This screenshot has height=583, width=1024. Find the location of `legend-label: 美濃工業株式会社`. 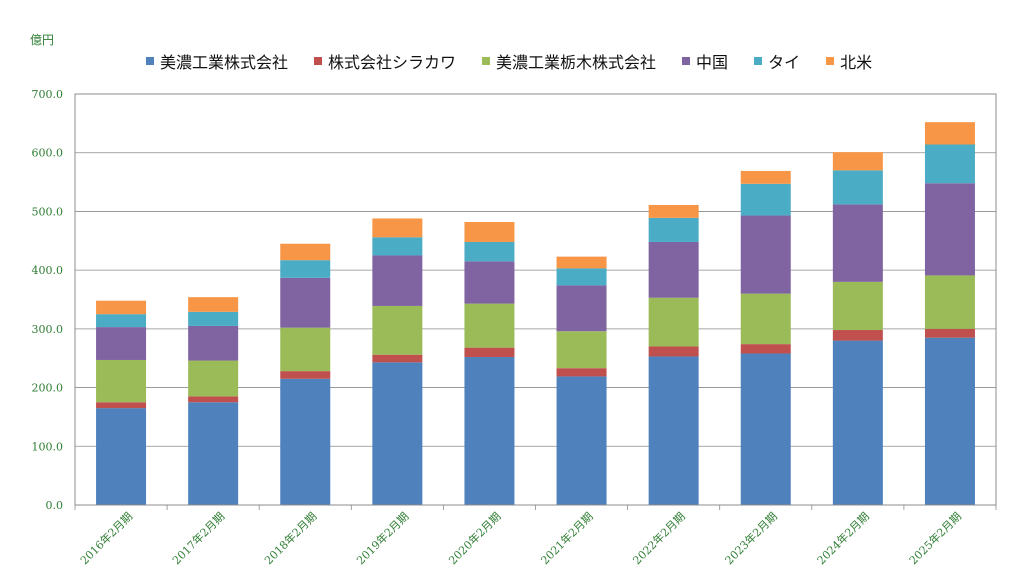

legend-label: 美濃工業株式会社 is located at coordinates (224, 62).